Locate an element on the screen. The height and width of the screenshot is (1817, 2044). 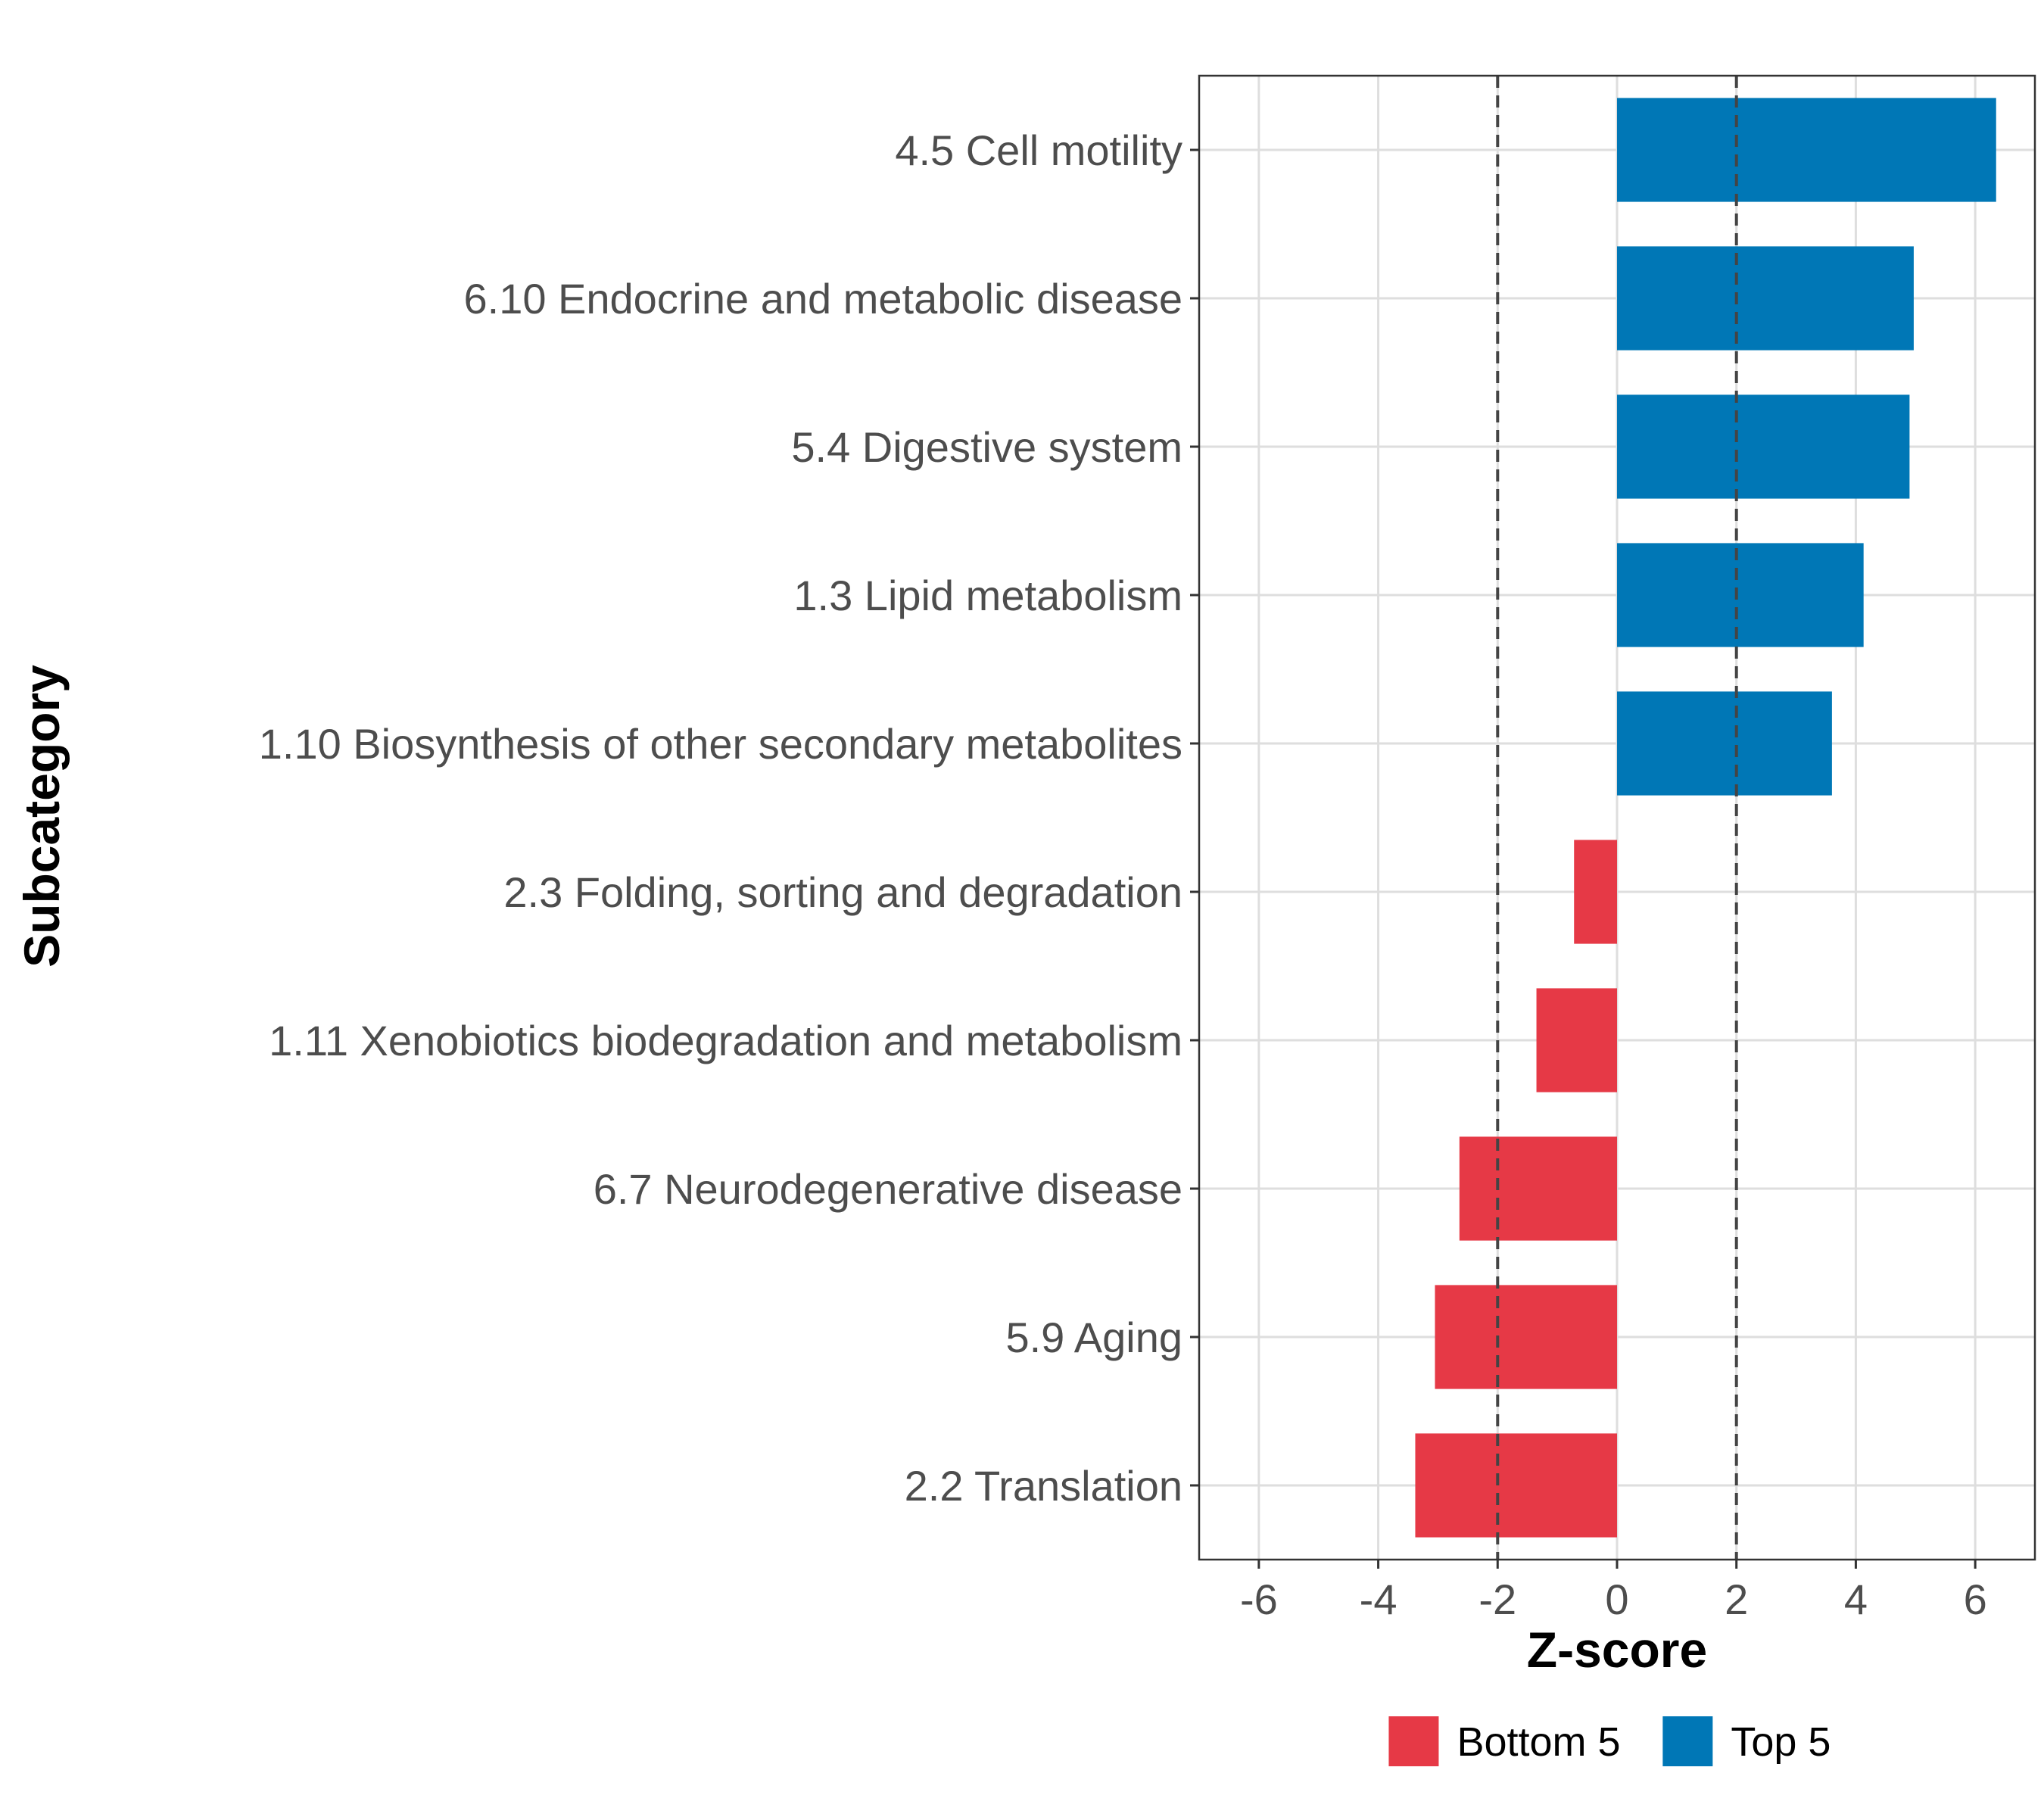
y-tick-label: 6.7 Neurodegenerative disease is located at coordinates (888, 1189).